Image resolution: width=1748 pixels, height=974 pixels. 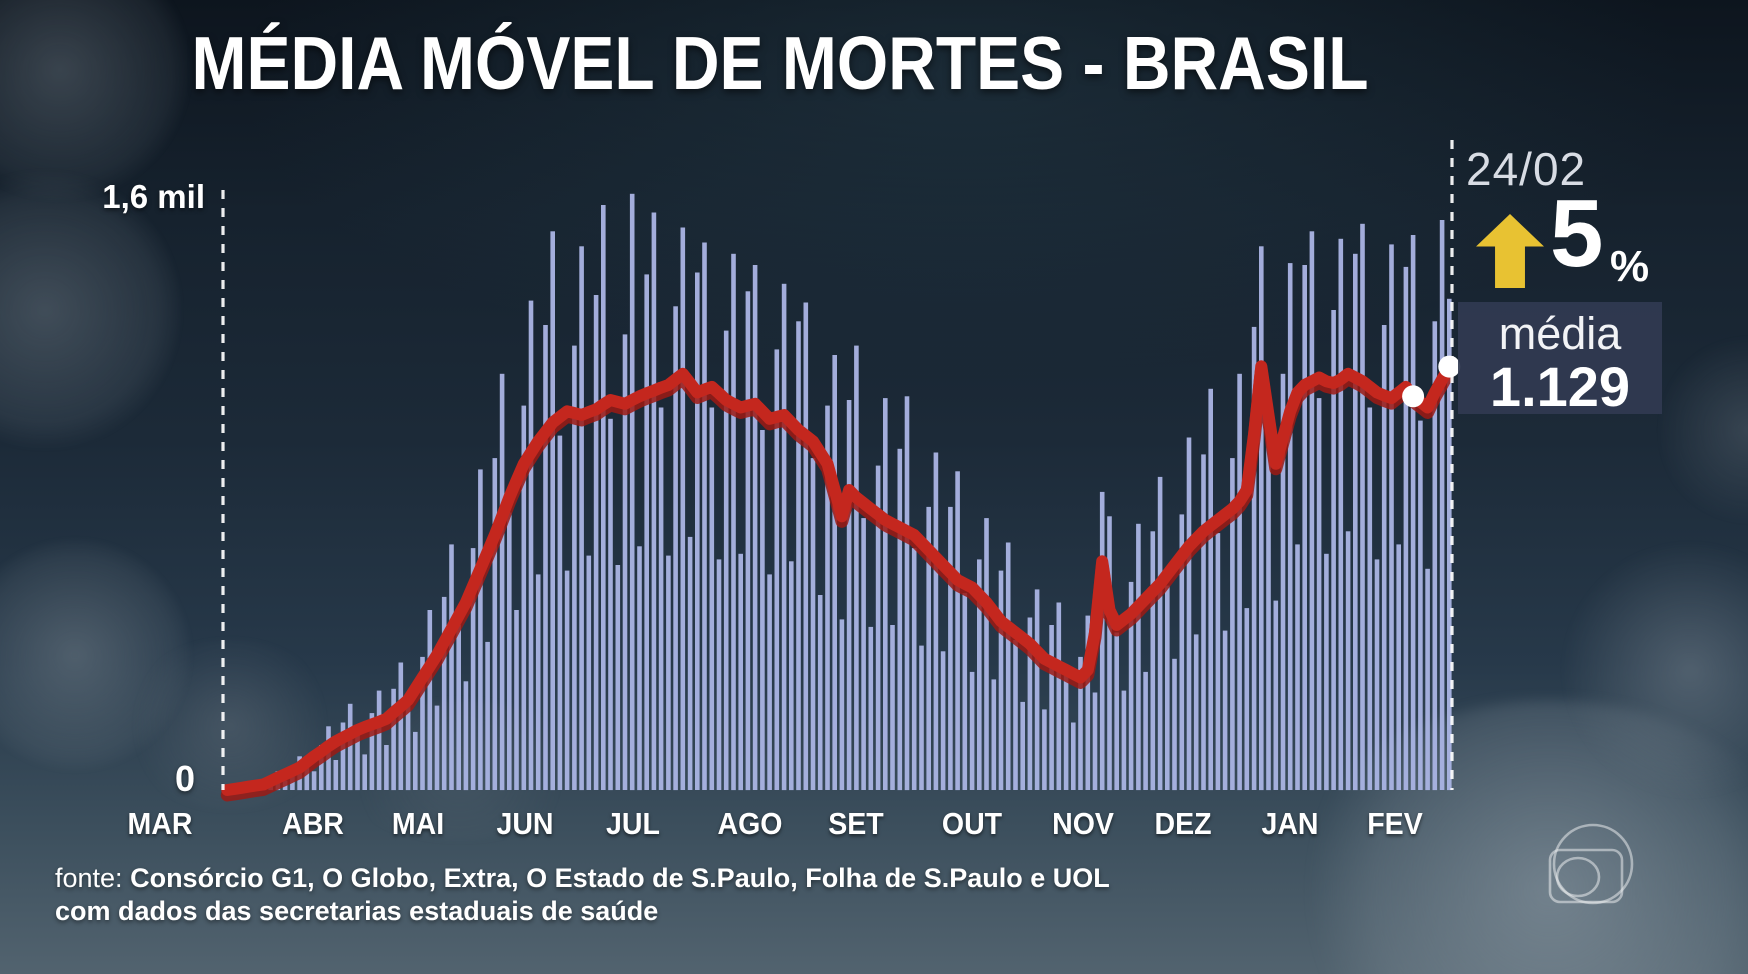 I want to click on month-label: FEV, so click(x=1395, y=823).